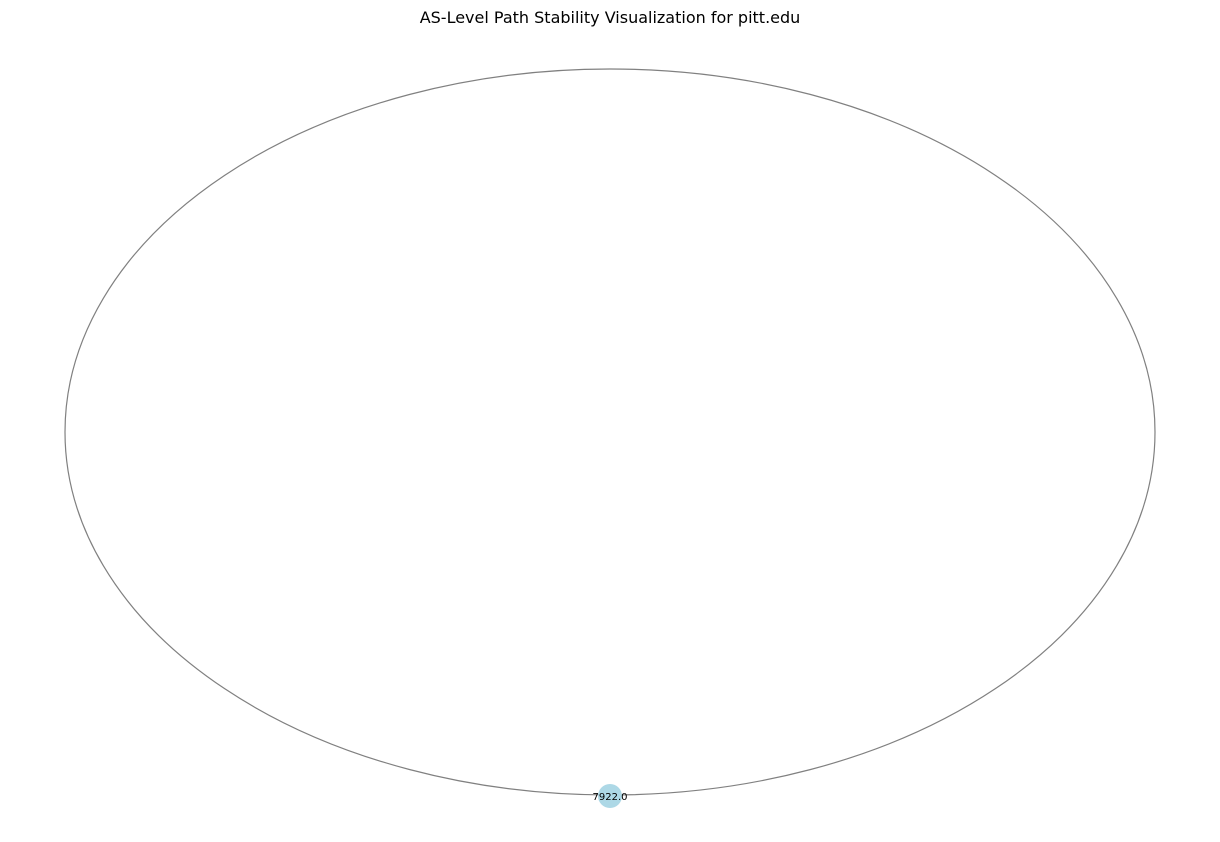 This screenshot has width=1220, height=842. I want to click on graph-node, so click(610, 796).